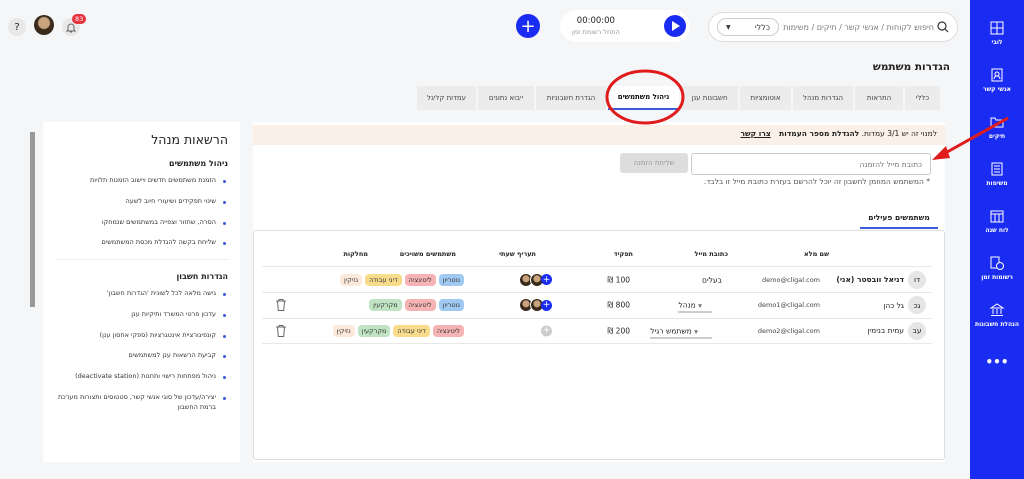 The width and height of the screenshot is (1024, 479). What do you see at coordinates (427, 253) in the screenshot?
I see `column-header: משתמשים משויכים` at bounding box center [427, 253].